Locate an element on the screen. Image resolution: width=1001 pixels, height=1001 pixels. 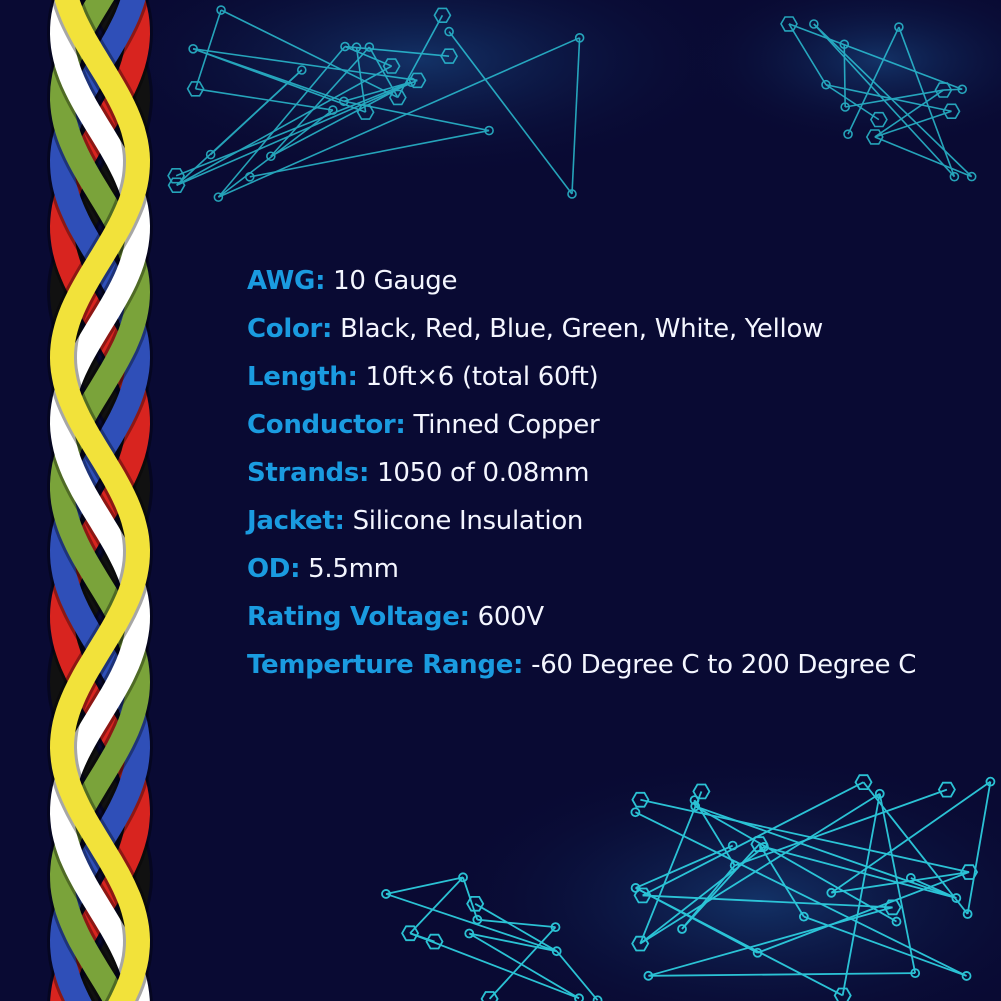
spec-strands: Strands: 1050 of 0.08mm is located at coordinates (418, 473).